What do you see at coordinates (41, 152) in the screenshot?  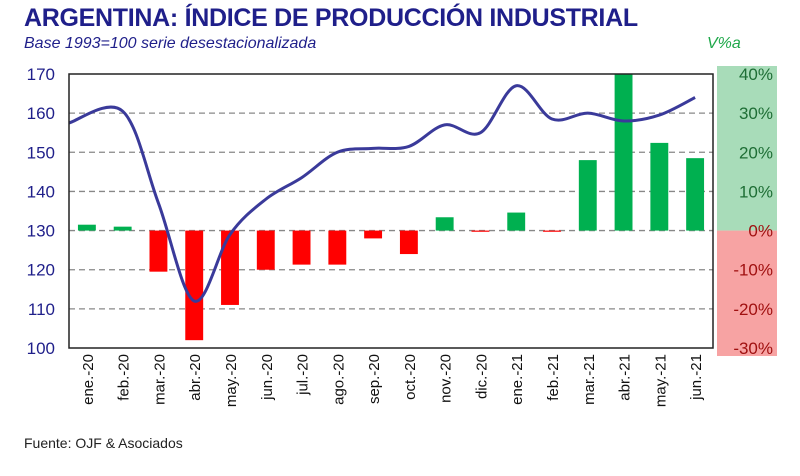 I see `left-tick-label: 150` at bounding box center [41, 152].